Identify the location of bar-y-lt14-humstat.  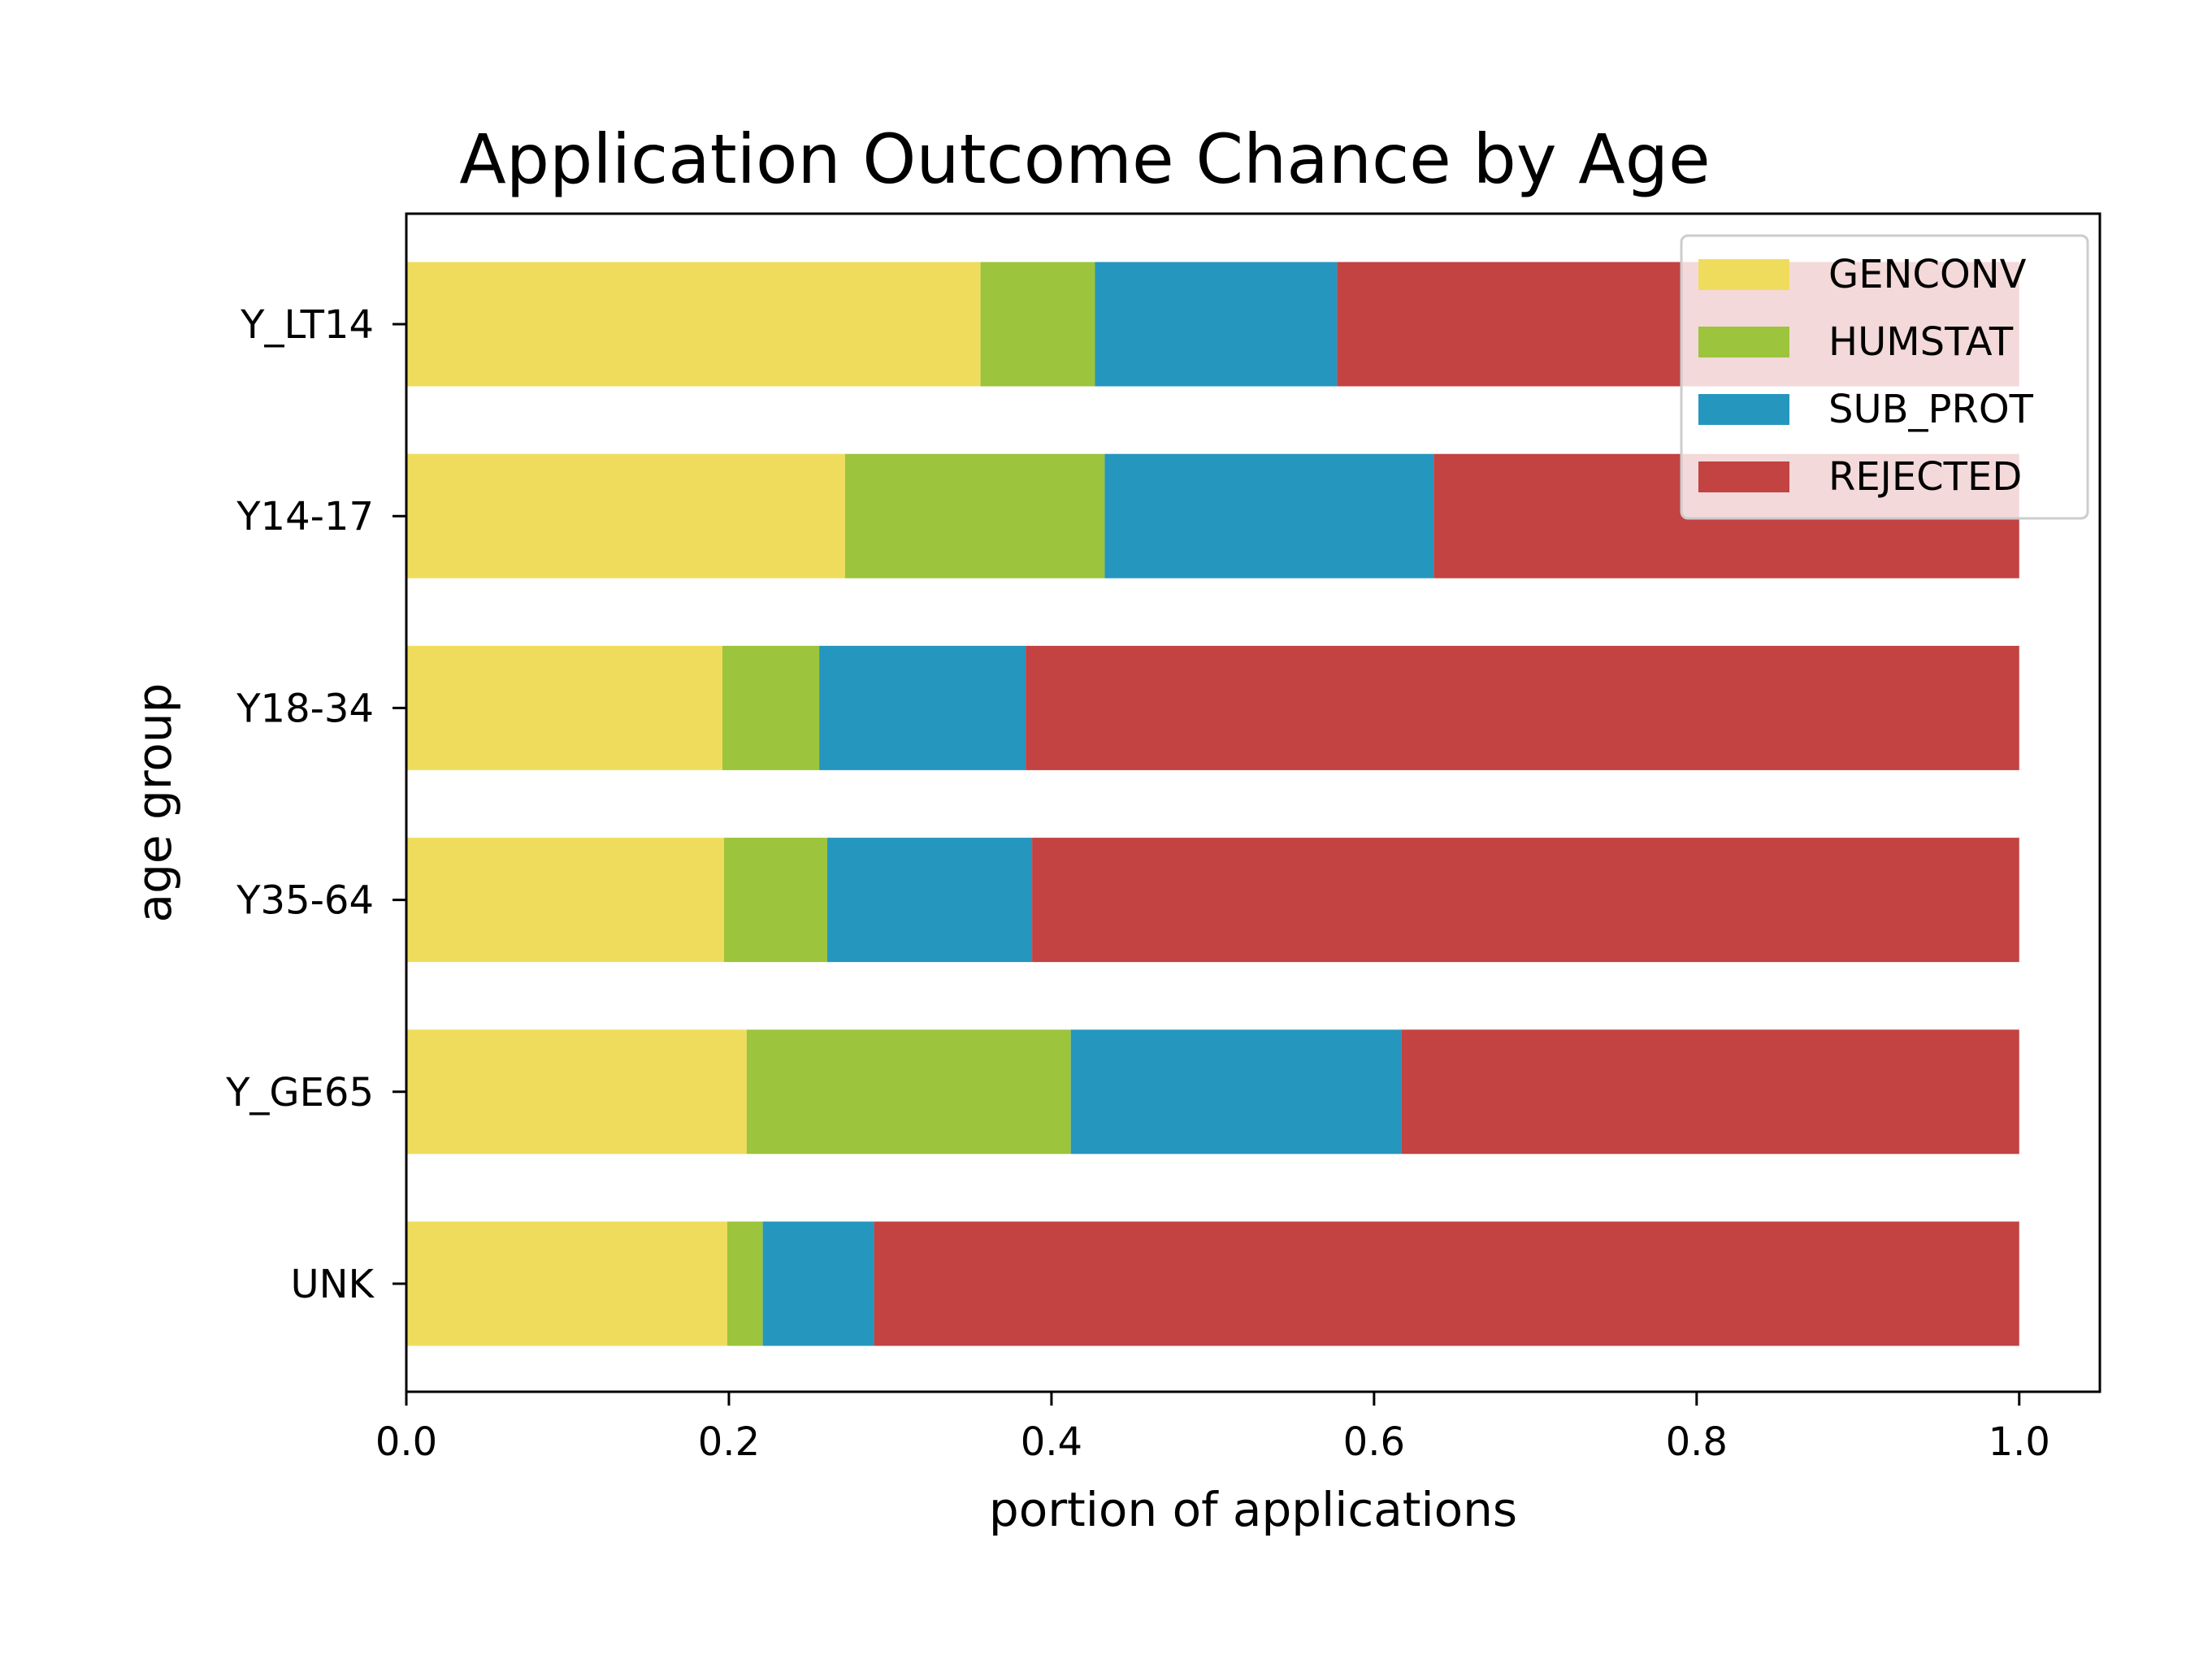
(1037, 324).